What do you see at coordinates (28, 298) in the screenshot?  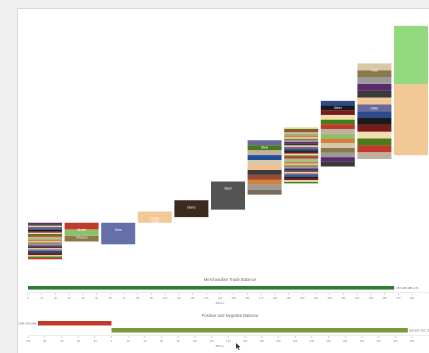 I see `trade-balance-tick-label-0: 0` at bounding box center [28, 298].